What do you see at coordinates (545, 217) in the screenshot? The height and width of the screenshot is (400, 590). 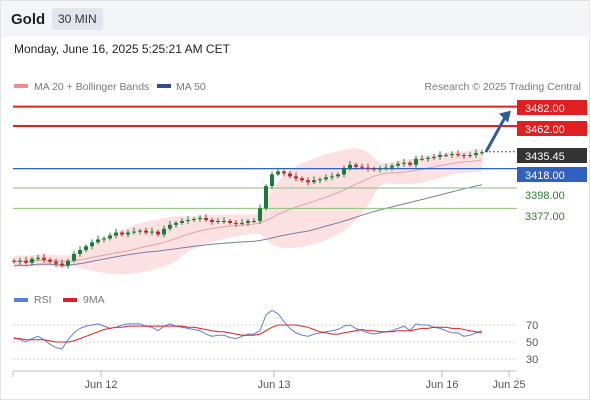 I see `svg-text: 3377.00` at bounding box center [545, 217].